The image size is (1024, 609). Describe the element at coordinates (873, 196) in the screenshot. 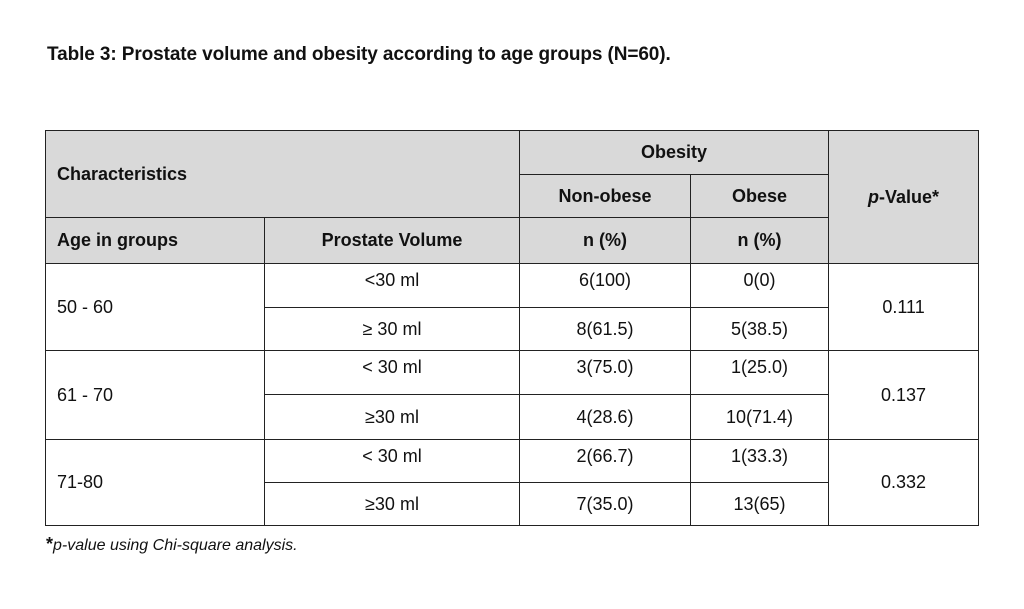

I see `header-p-value-italic: p` at that location.